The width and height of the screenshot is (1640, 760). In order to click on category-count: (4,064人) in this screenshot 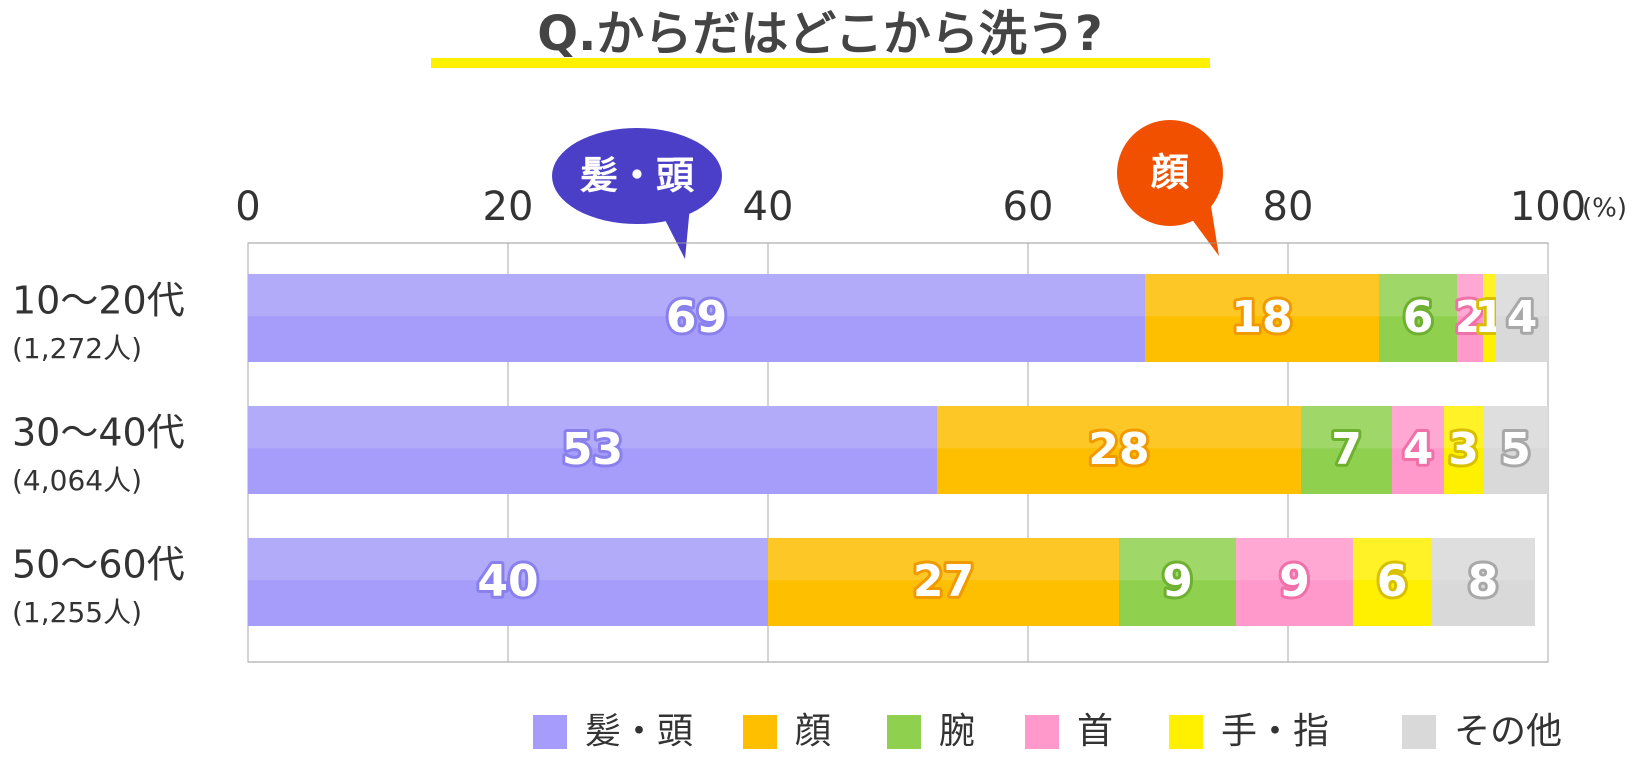, I will do `click(77, 480)`.